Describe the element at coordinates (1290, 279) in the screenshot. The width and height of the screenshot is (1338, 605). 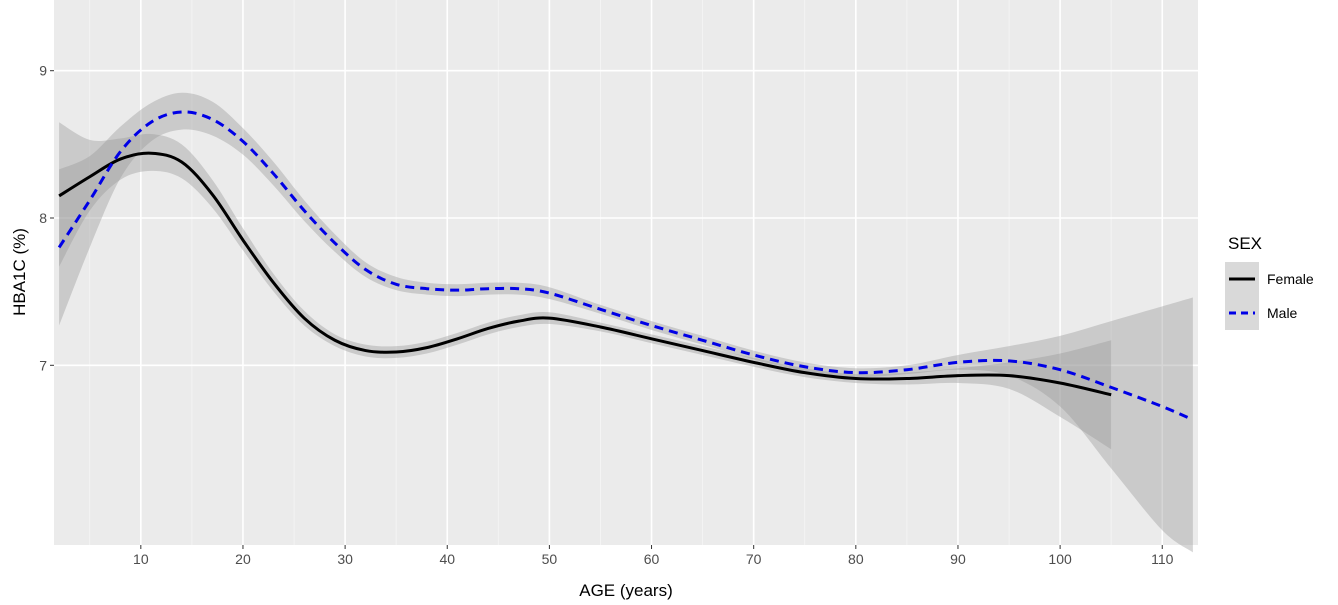
I see `legend-label-female: Female` at that location.